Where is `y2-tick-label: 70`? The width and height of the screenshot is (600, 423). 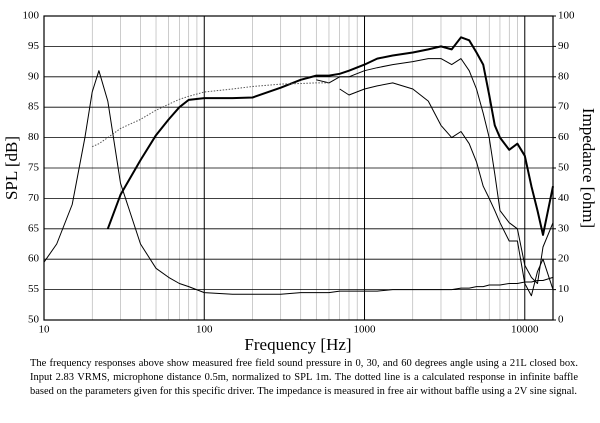 y2-tick-label: 70 is located at coordinates (564, 107).